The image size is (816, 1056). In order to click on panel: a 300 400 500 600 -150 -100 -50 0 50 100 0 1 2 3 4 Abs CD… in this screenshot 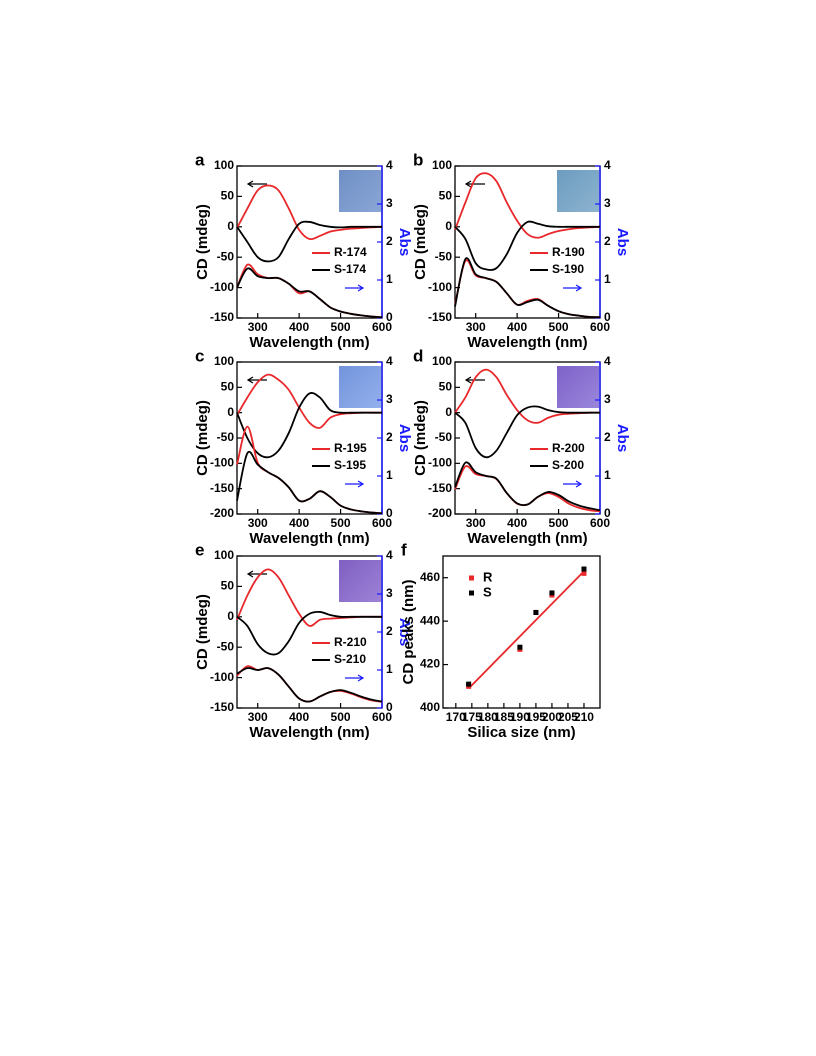, I will do `click(303, 250)`.